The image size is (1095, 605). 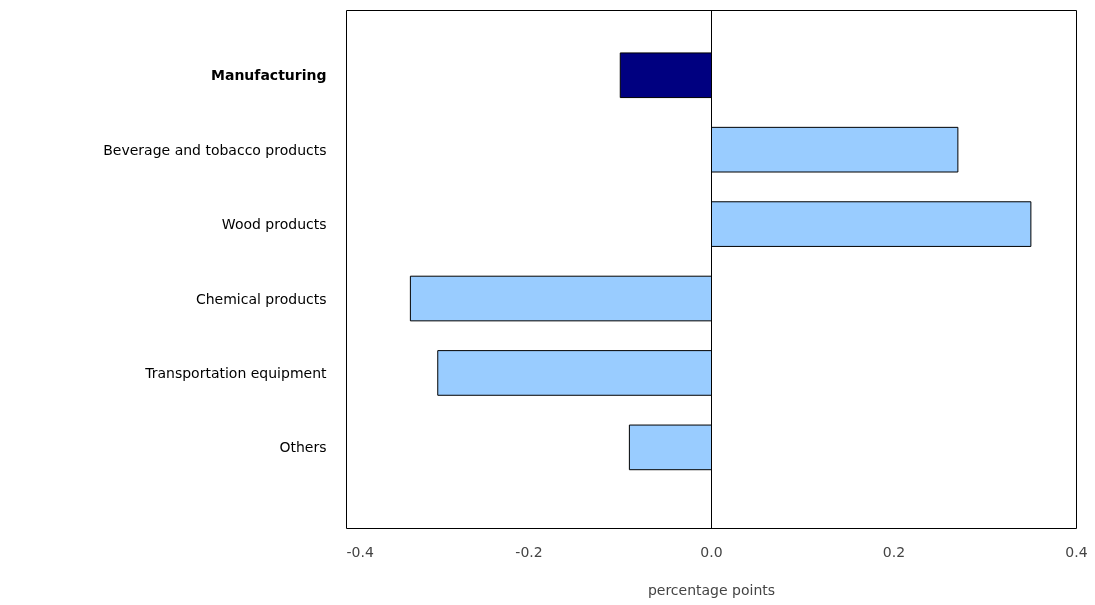 I want to click on x-tick-label: 0.2, so click(x=894, y=551).